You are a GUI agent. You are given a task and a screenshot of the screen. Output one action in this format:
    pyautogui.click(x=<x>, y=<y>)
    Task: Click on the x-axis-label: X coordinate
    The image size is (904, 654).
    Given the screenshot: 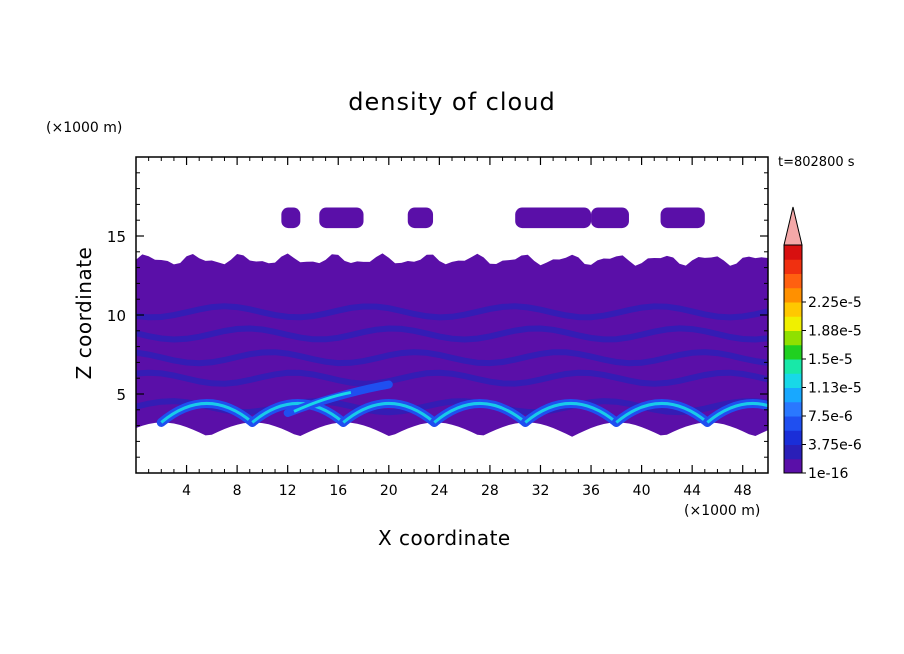 What is the action you would take?
    pyautogui.click(x=444, y=538)
    